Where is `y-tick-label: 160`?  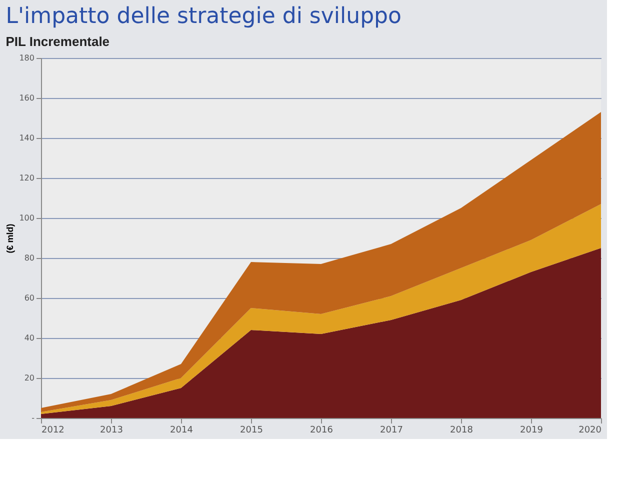 y-tick-label: 160 is located at coordinates (26, 98).